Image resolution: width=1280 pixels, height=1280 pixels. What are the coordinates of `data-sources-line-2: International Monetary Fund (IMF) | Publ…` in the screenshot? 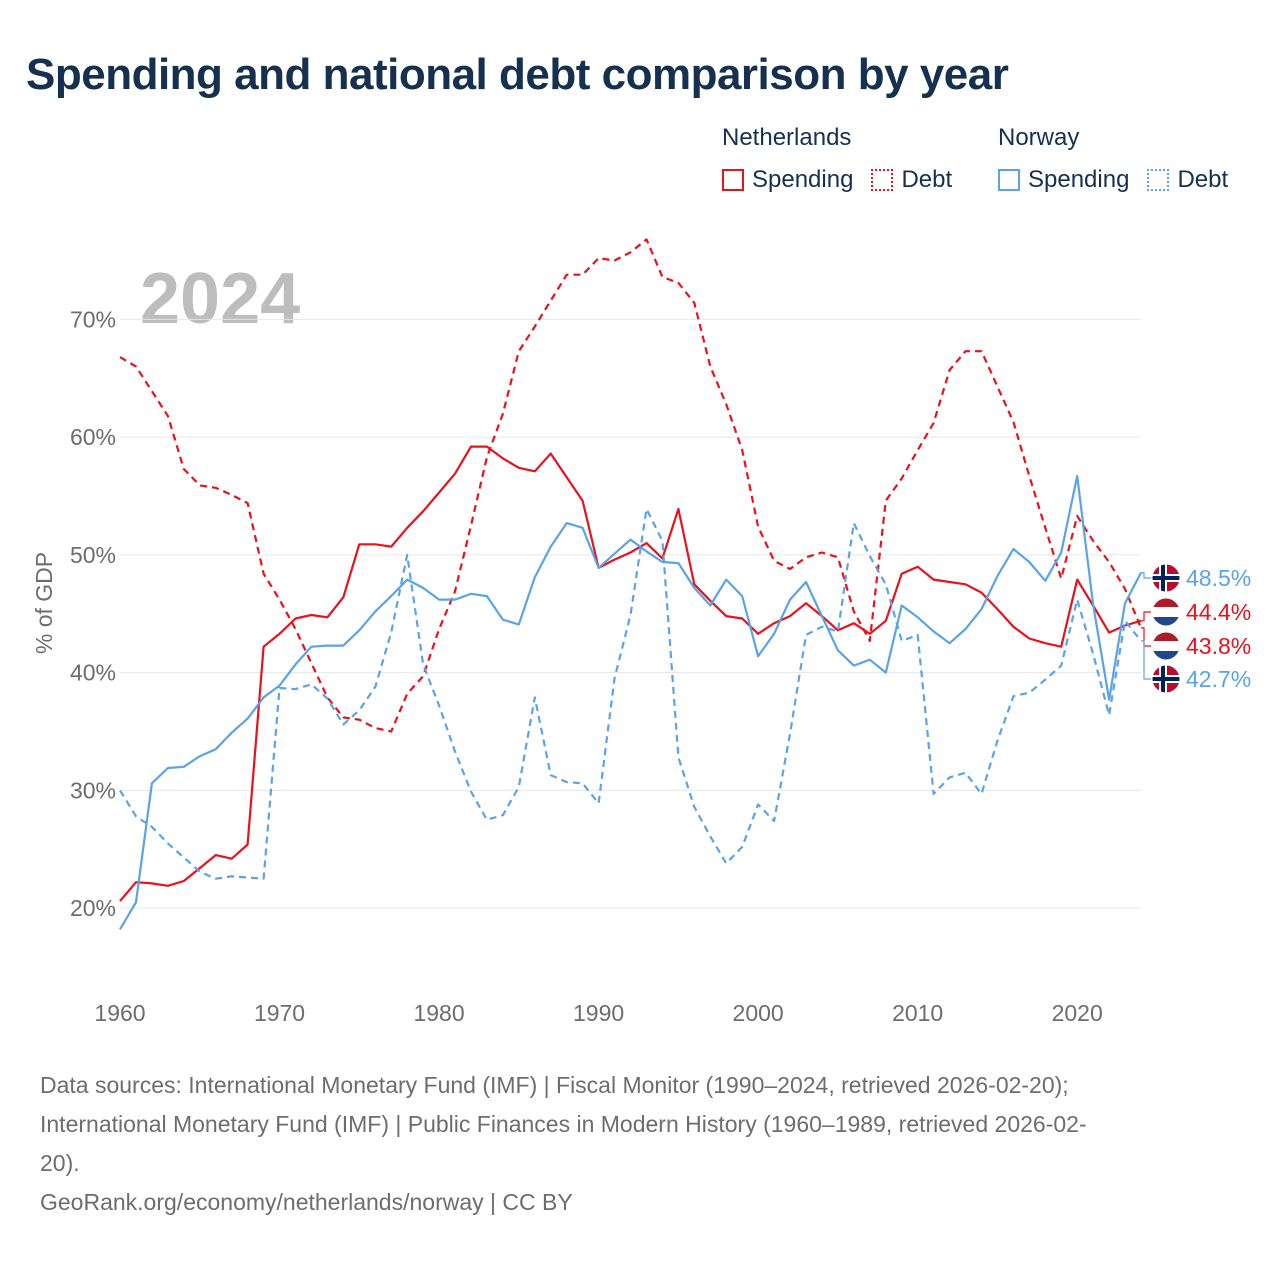 It's located at (563, 1124).